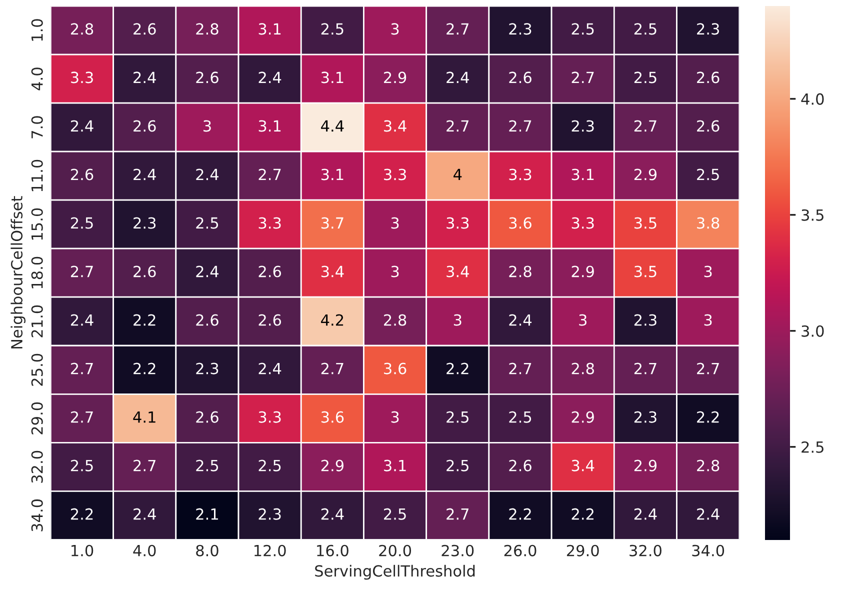 The width and height of the screenshot is (845, 603). I want to click on x-tick-label: 34.0, so click(708, 550).